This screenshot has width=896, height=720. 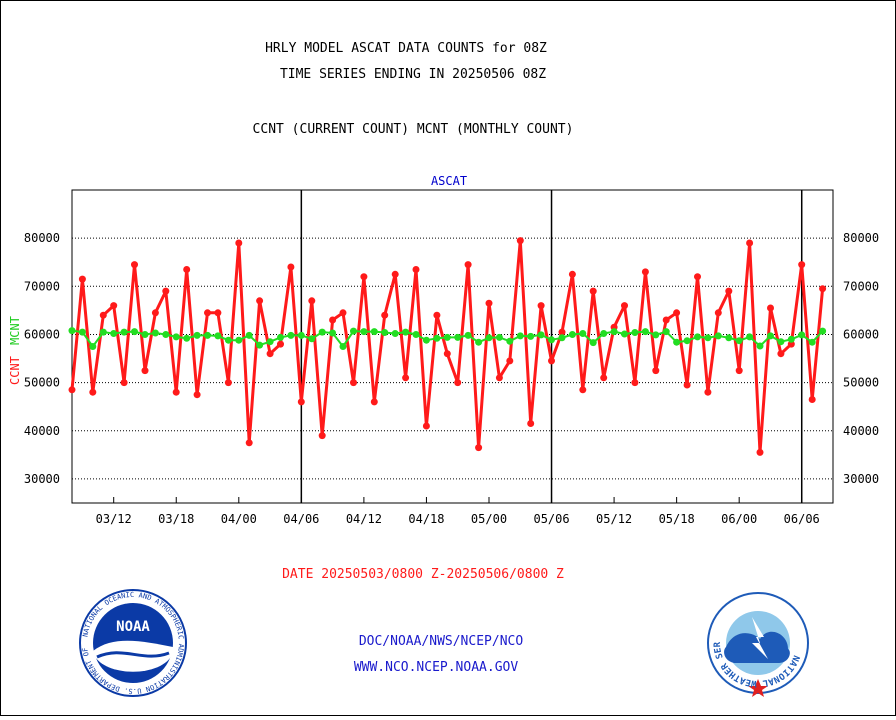 I want to click on ytick-left-70000: 70000, so click(x=42, y=286).